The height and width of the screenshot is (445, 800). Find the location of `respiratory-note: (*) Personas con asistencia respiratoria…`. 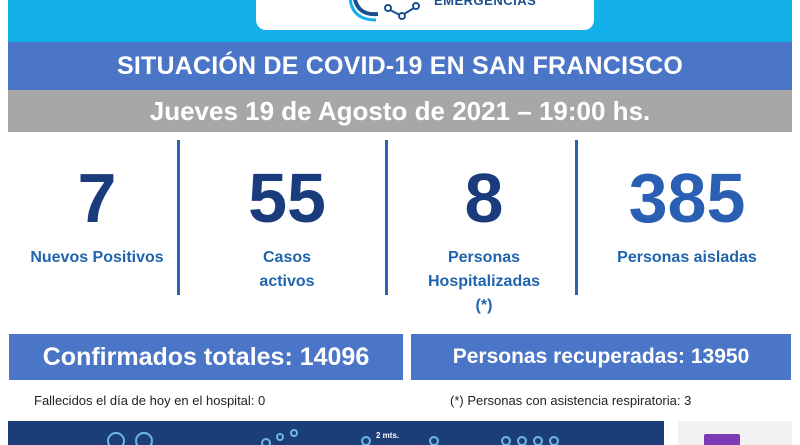

respiratory-note: (*) Personas con asistencia respiratoria… is located at coordinates (571, 400).